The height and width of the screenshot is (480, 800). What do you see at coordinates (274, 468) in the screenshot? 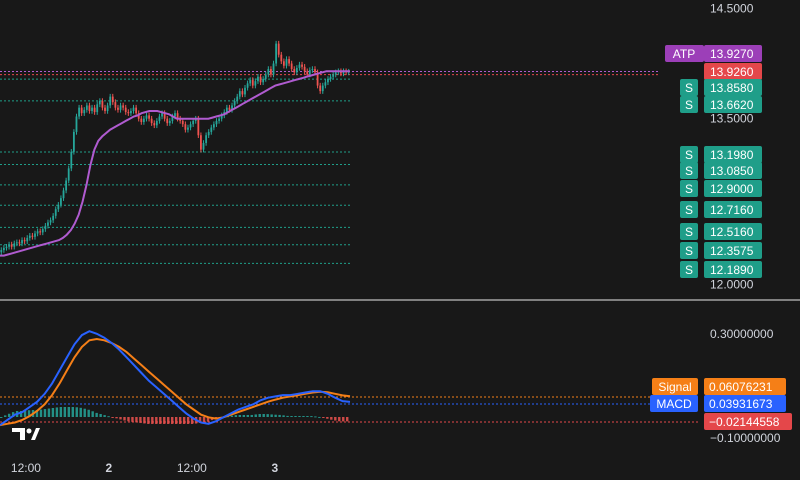
I see `time-tick-label: 3` at bounding box center [274, 468].